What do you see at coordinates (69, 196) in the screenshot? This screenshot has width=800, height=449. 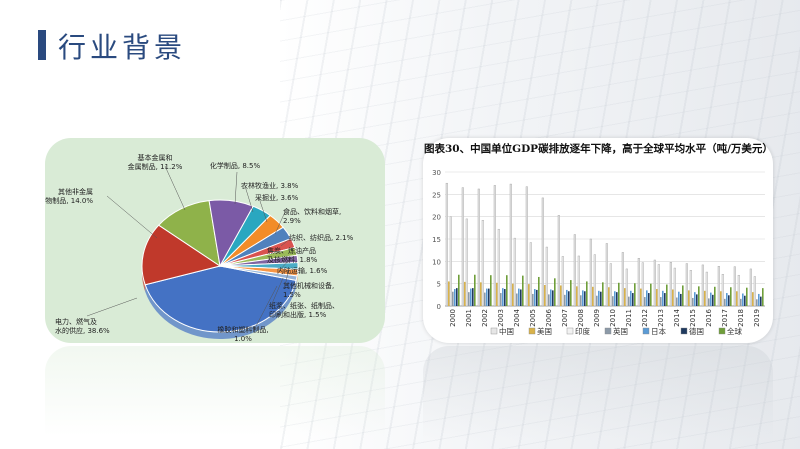 I see `pie-slice-label: 其他非金属矿物制品, 14.0%` at bounding box center [69, 196].